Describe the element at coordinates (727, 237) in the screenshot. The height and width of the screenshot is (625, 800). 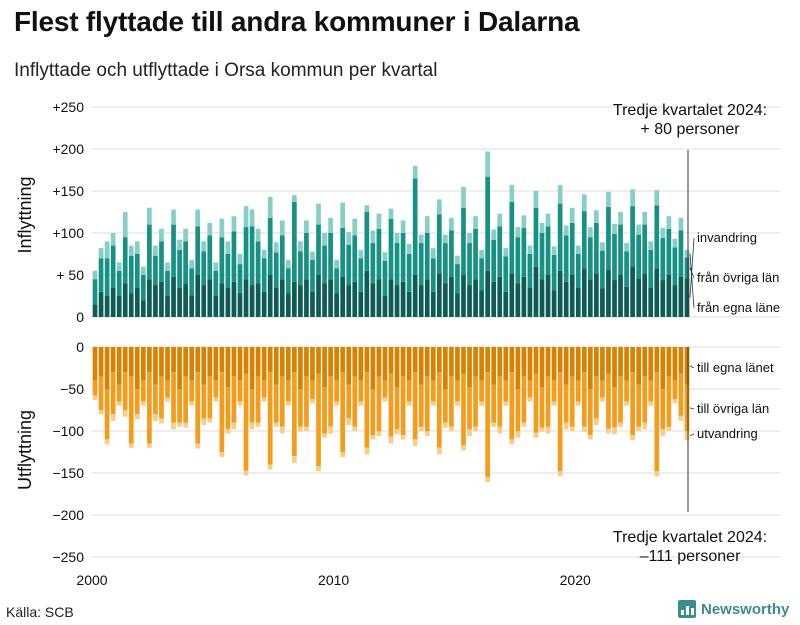
I see `series-label: invandring` at that location.